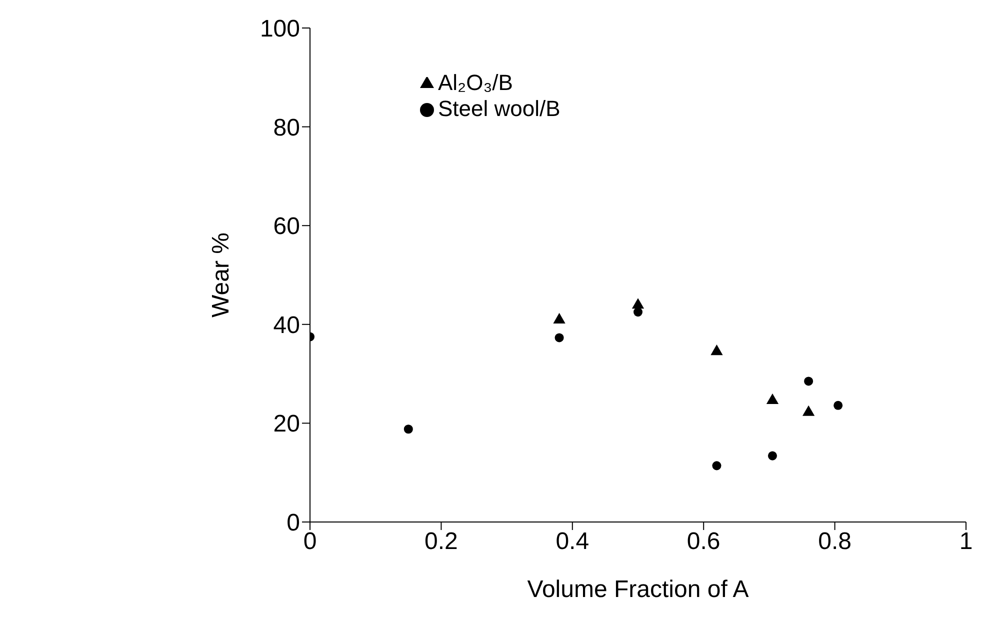 Image resolution: width=981 pixels, height=632 pixels. What do you see at coordinates (286, 226) in the screenshot?
I see `y-tick-label: 60` at bounding box center [286, 226].